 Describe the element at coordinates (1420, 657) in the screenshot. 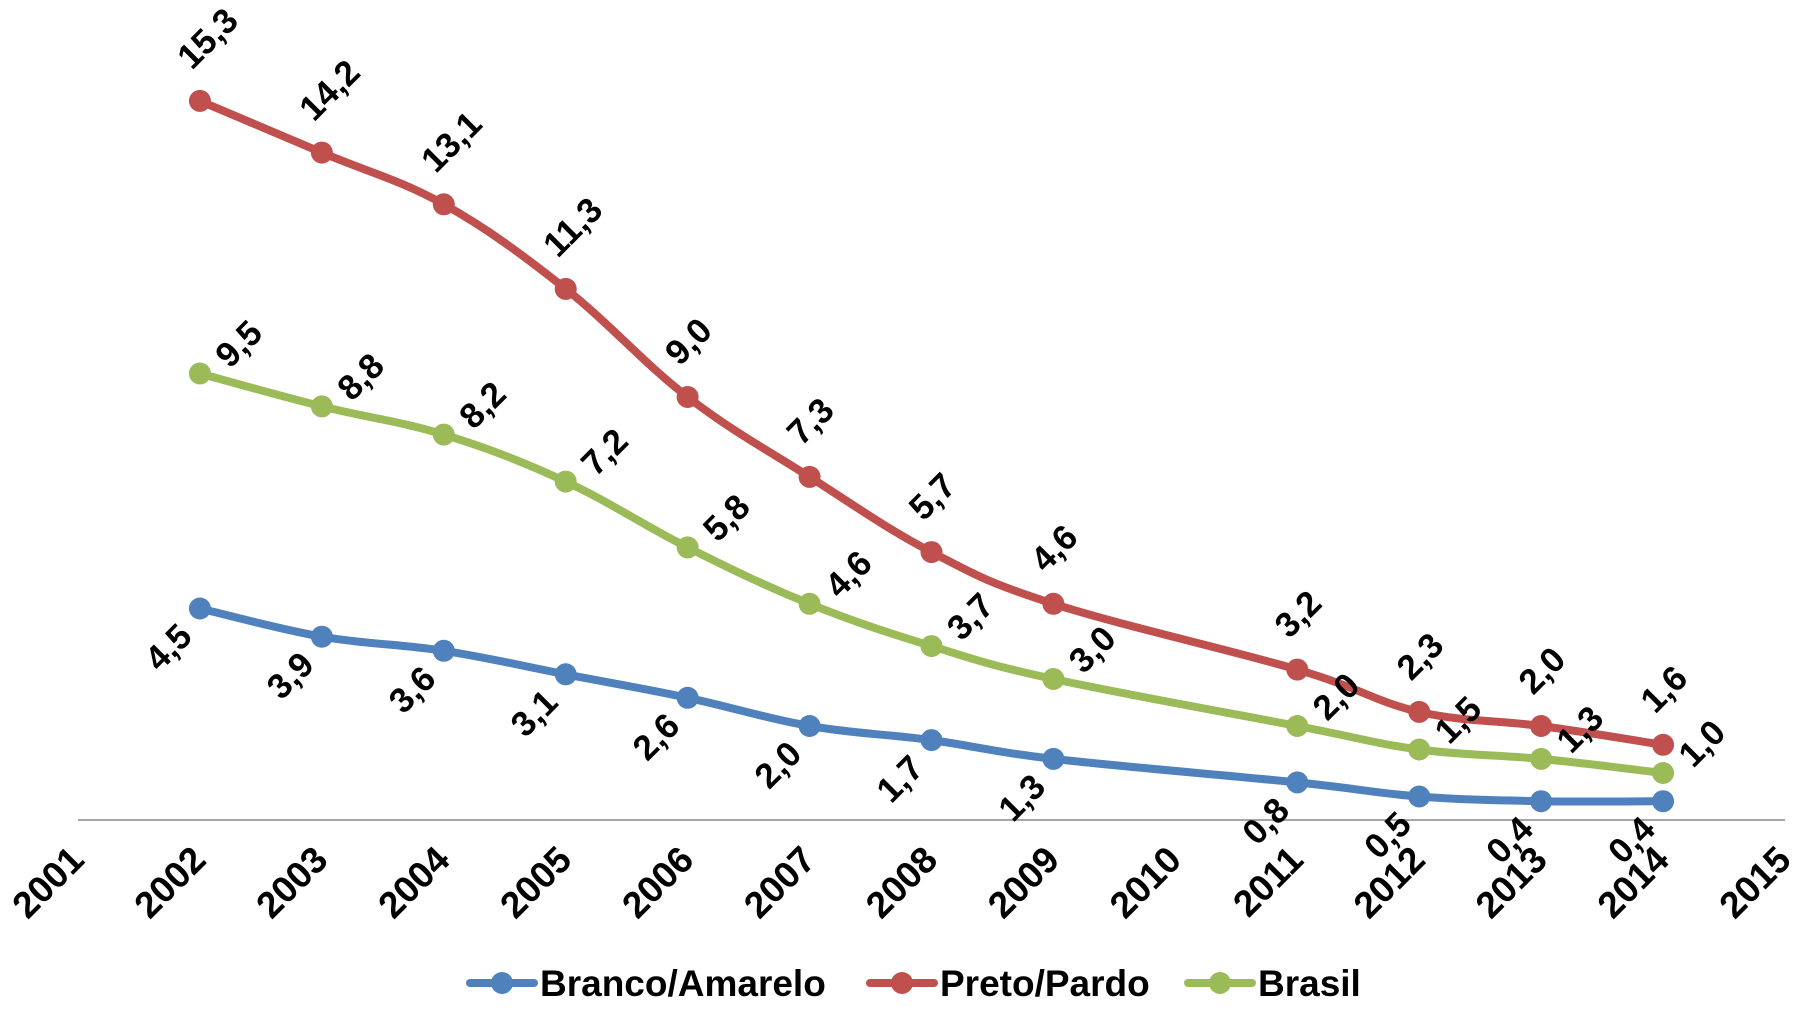

I see `data-label: 2,3` at that location.